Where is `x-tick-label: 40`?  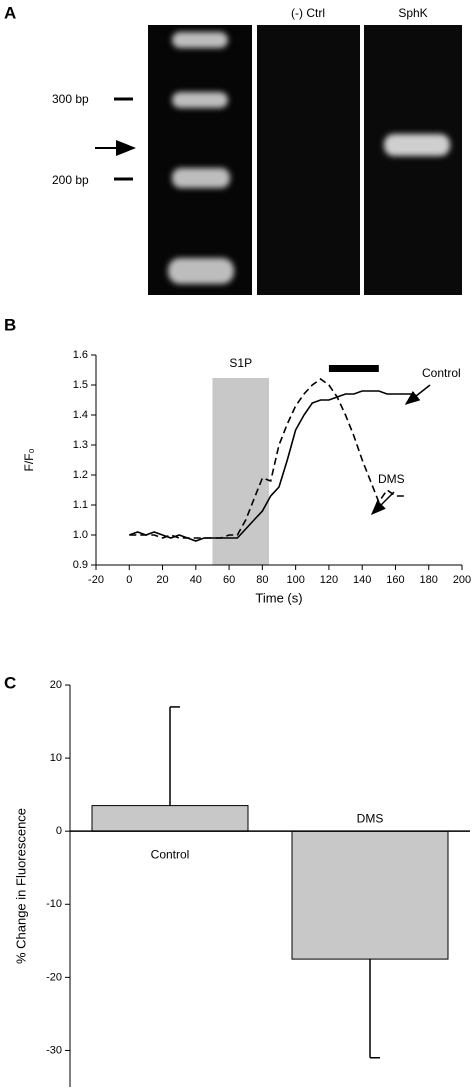
x-tick-label: 40 is located at coordinates (196, 580).